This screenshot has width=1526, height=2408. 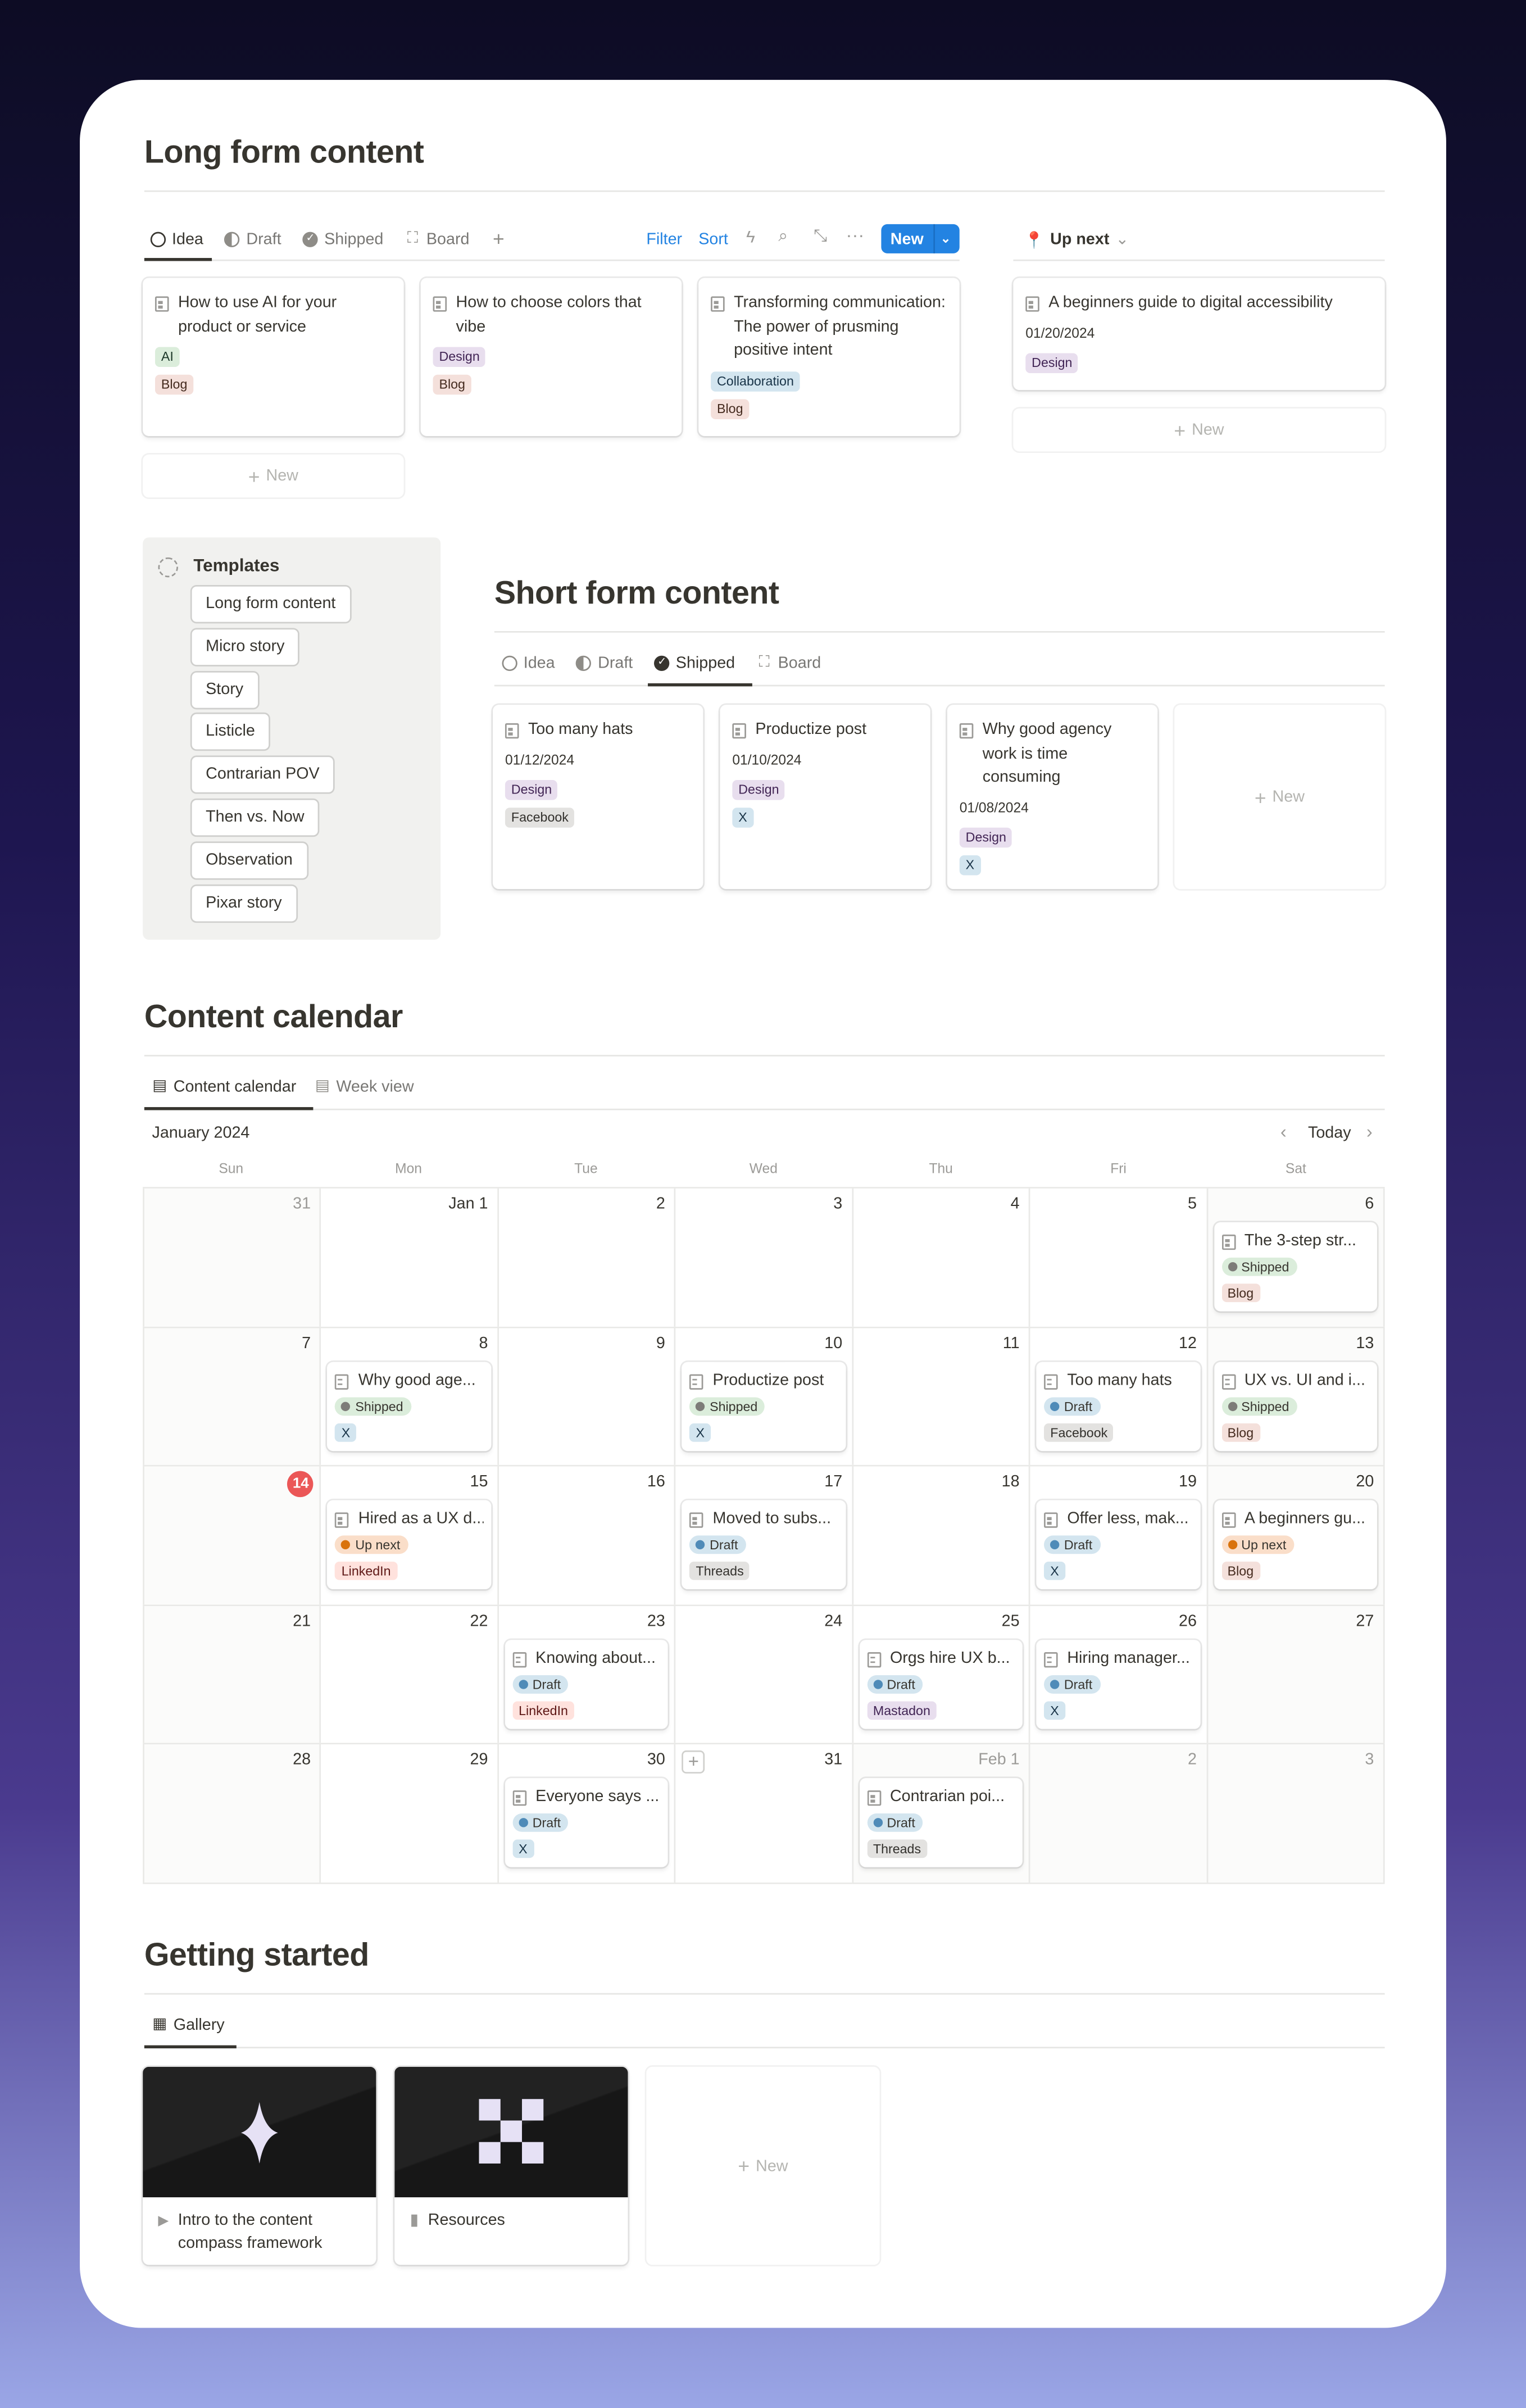 I want to click on calendar-event-card: Contrarian poi... Draft Threads, so click(x=941, y=1823).